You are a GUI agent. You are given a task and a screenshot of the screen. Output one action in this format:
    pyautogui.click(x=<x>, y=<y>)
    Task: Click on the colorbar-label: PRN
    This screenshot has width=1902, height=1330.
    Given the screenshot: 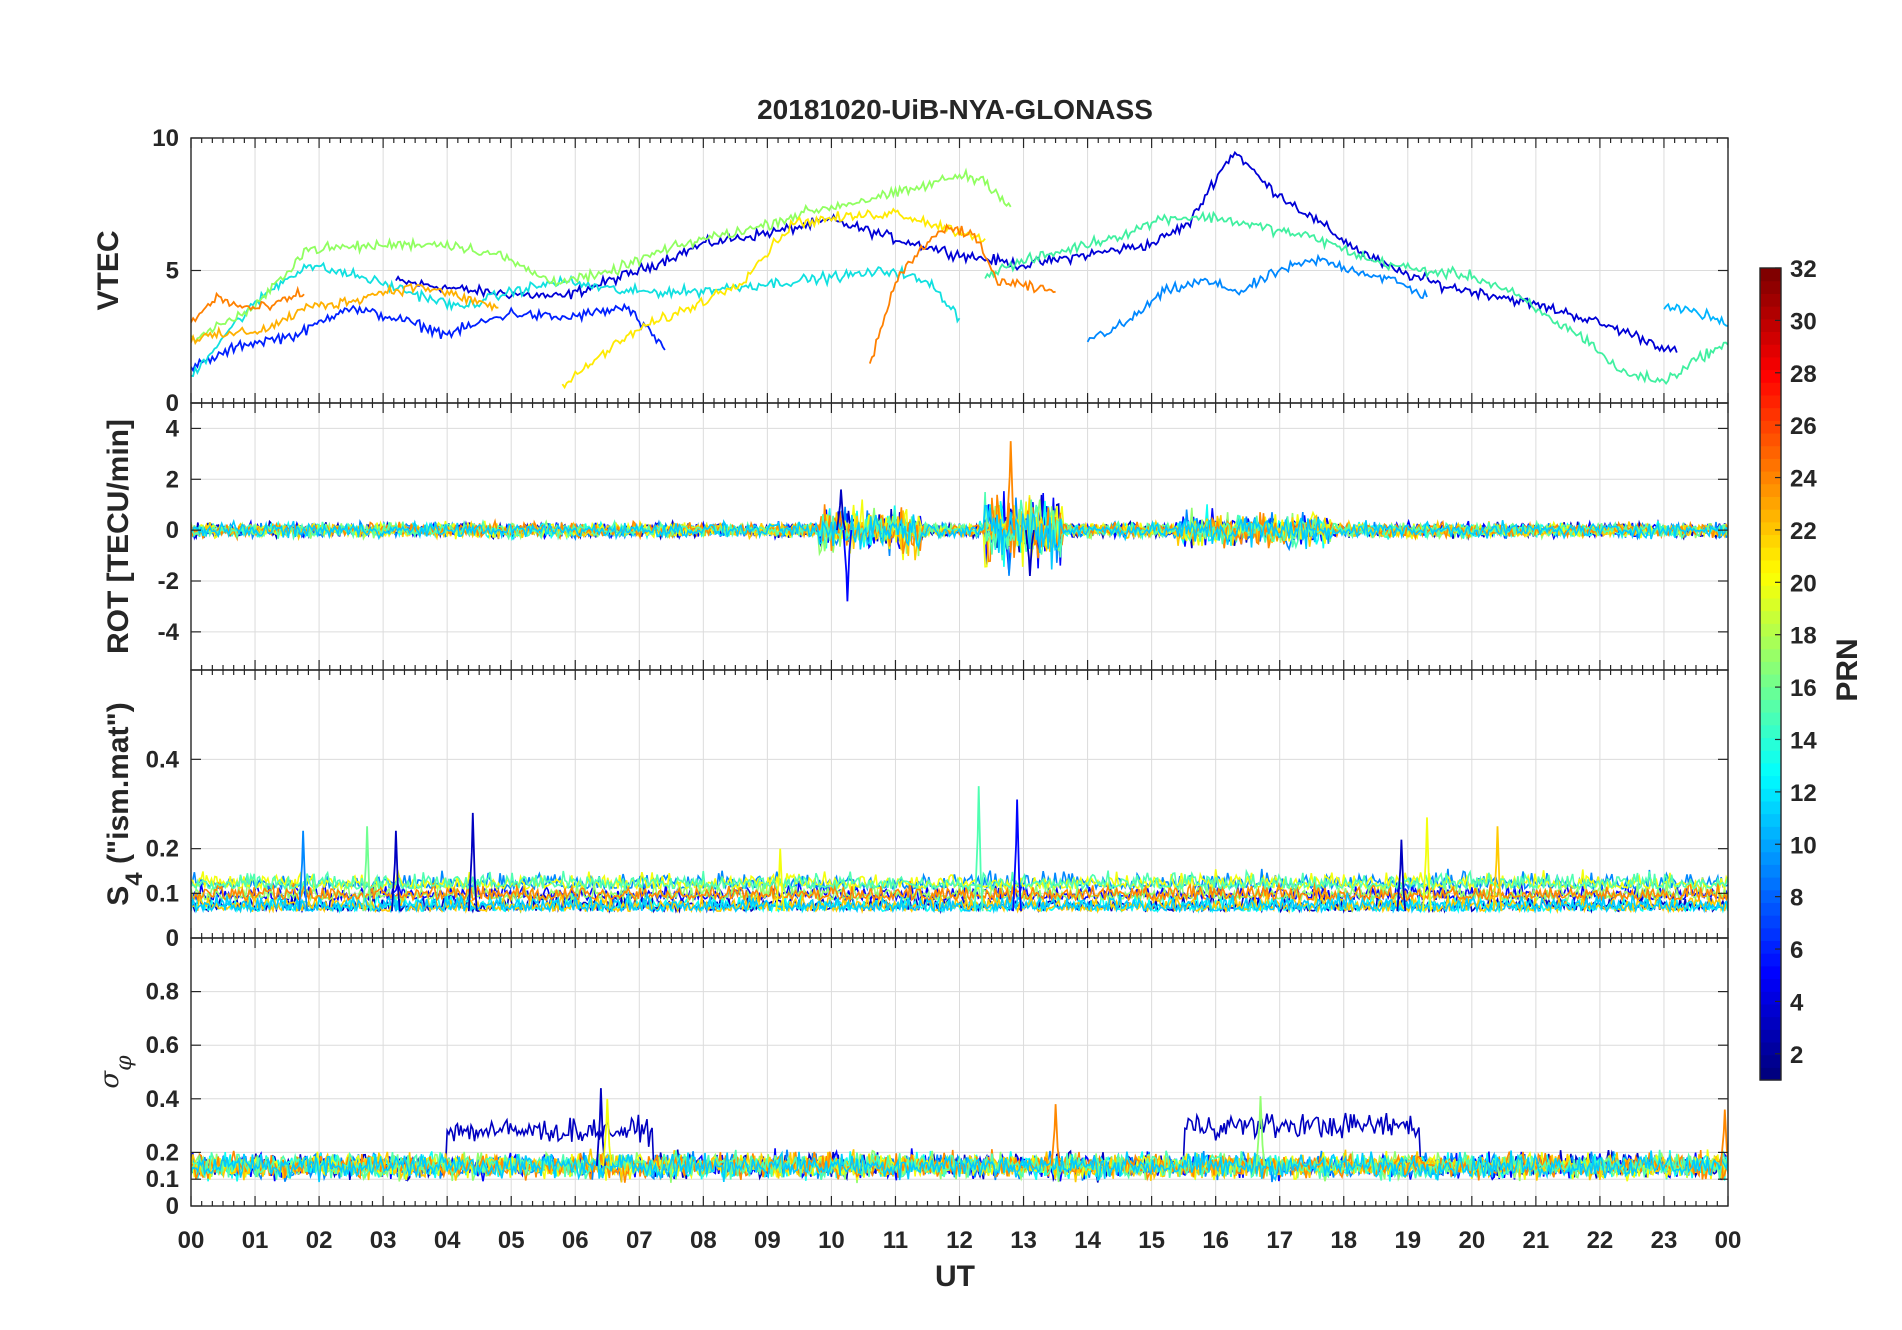 What is the action you would take?
    pyautogui.click(x=1847, y=669)
    